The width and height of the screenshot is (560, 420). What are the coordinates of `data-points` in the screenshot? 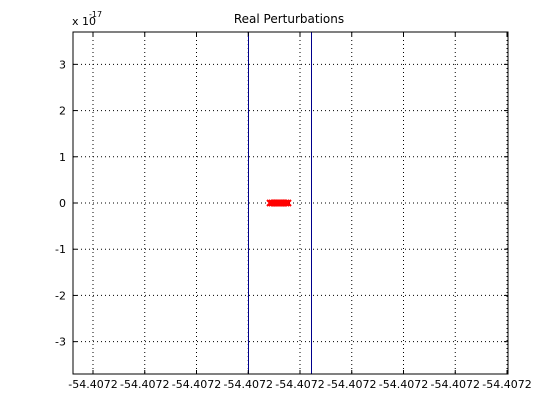 It's located at (279, 203).